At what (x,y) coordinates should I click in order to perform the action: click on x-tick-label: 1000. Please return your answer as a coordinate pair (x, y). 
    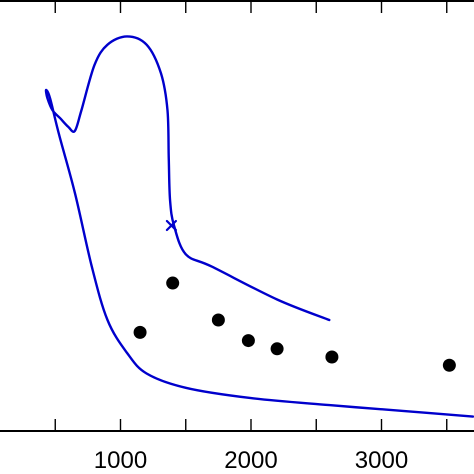
    Looking at the image, I should click on (120, 460).